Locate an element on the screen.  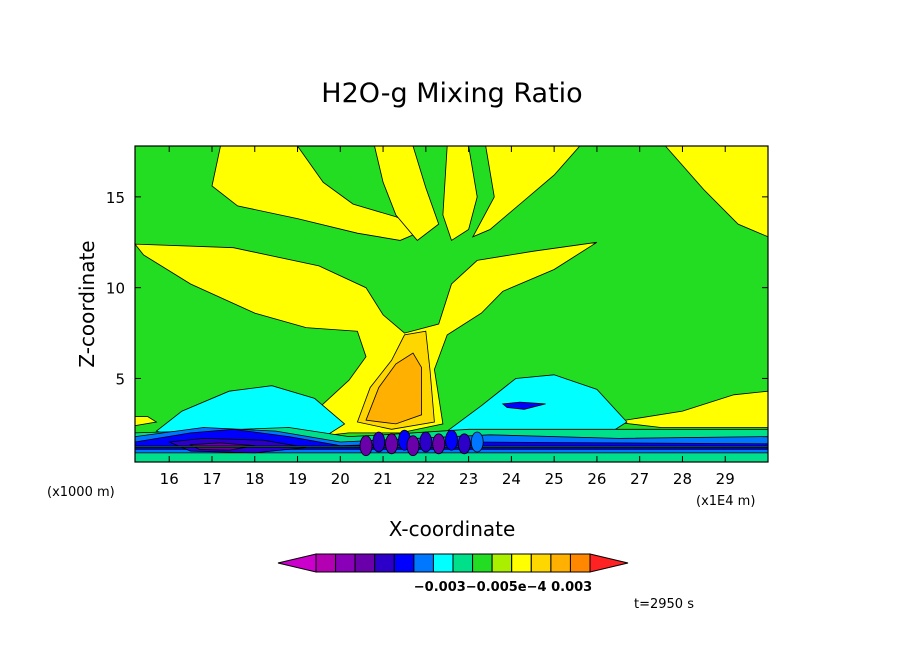
x-axis-unit-label: (x1E4 m) is located at coordinates (725, 501).